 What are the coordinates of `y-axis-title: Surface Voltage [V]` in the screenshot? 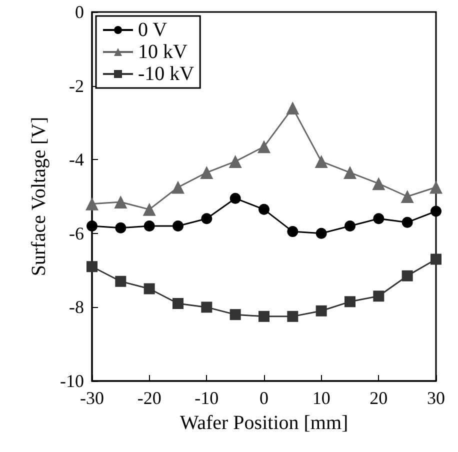 It's located at (39, 196).